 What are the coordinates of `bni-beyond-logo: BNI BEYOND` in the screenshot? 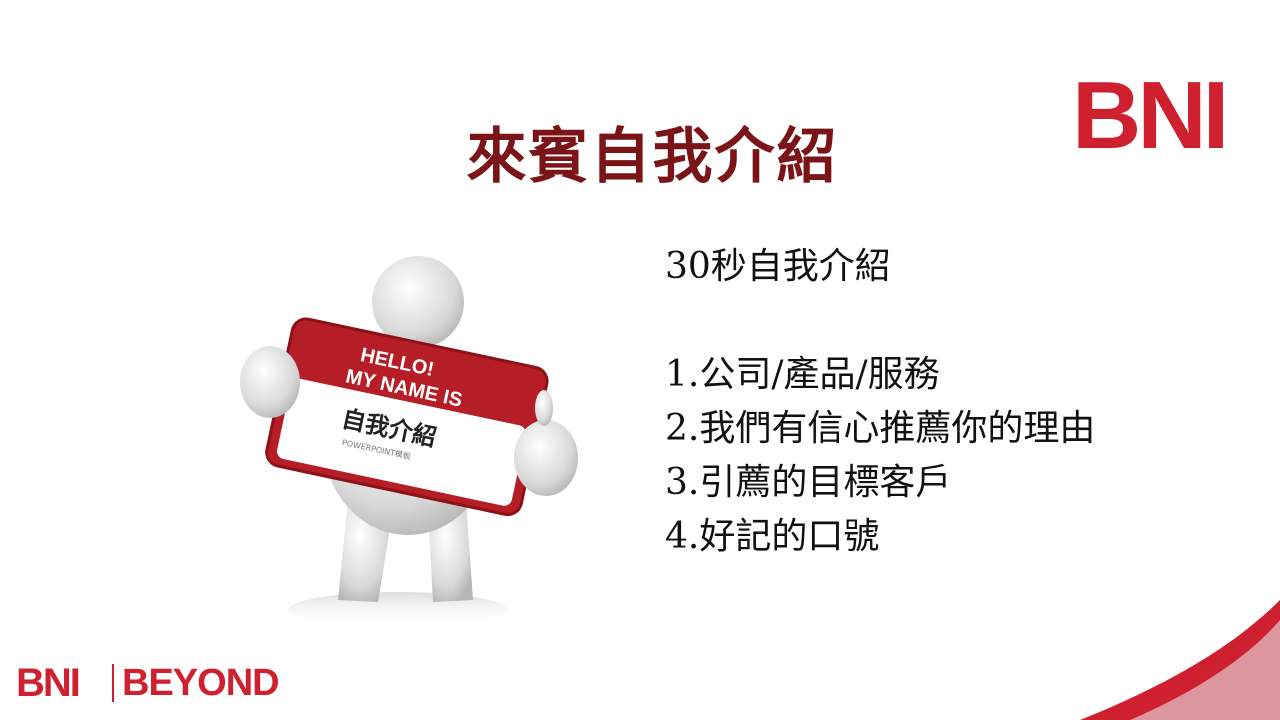 It's located at (171, 683).